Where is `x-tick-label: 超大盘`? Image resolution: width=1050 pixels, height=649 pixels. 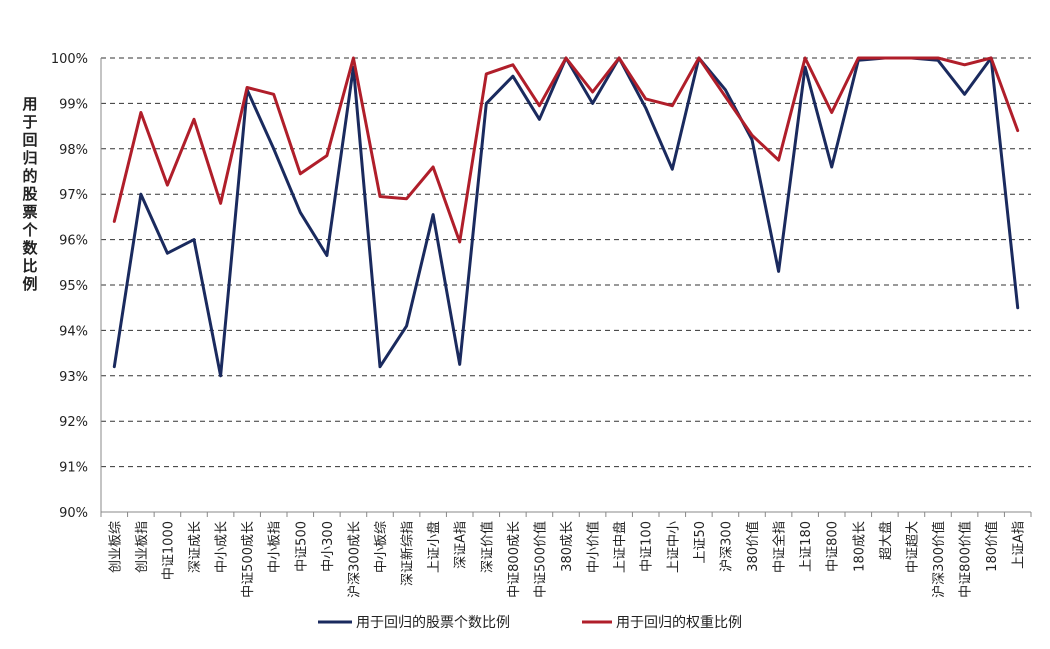 x-tick-label: 超大盘 is located at coordinates (886, 540).